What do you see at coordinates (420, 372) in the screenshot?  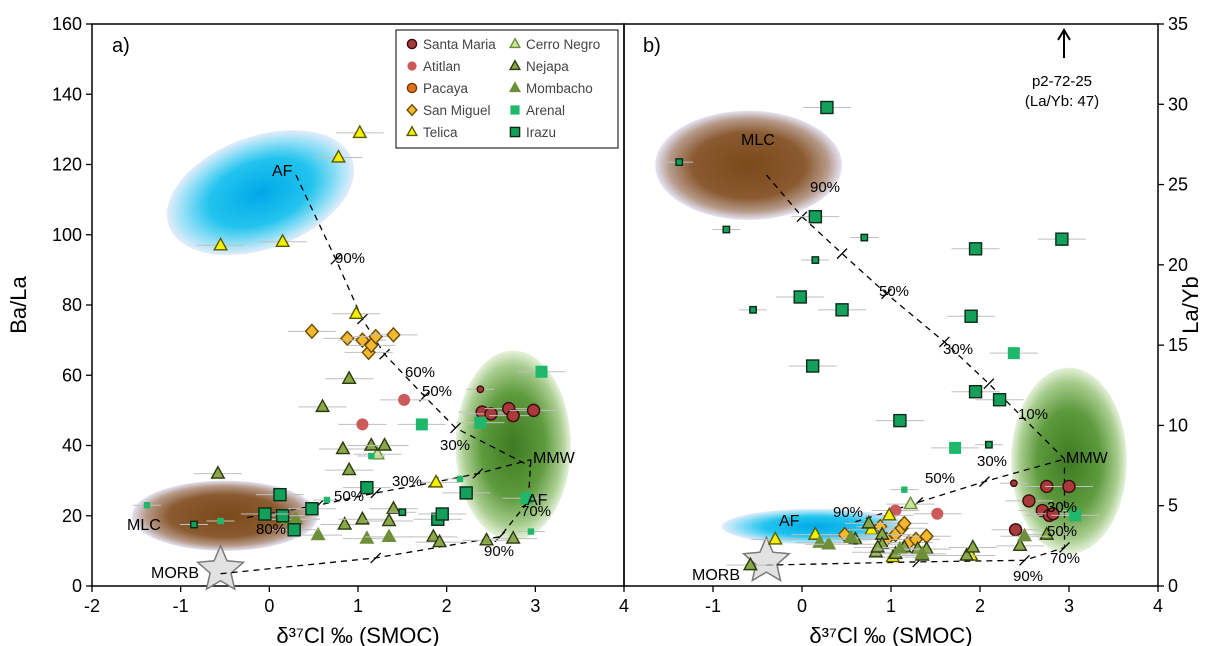 I see `panel-a-pct-60: 60%` at bounding box center [420, 372].